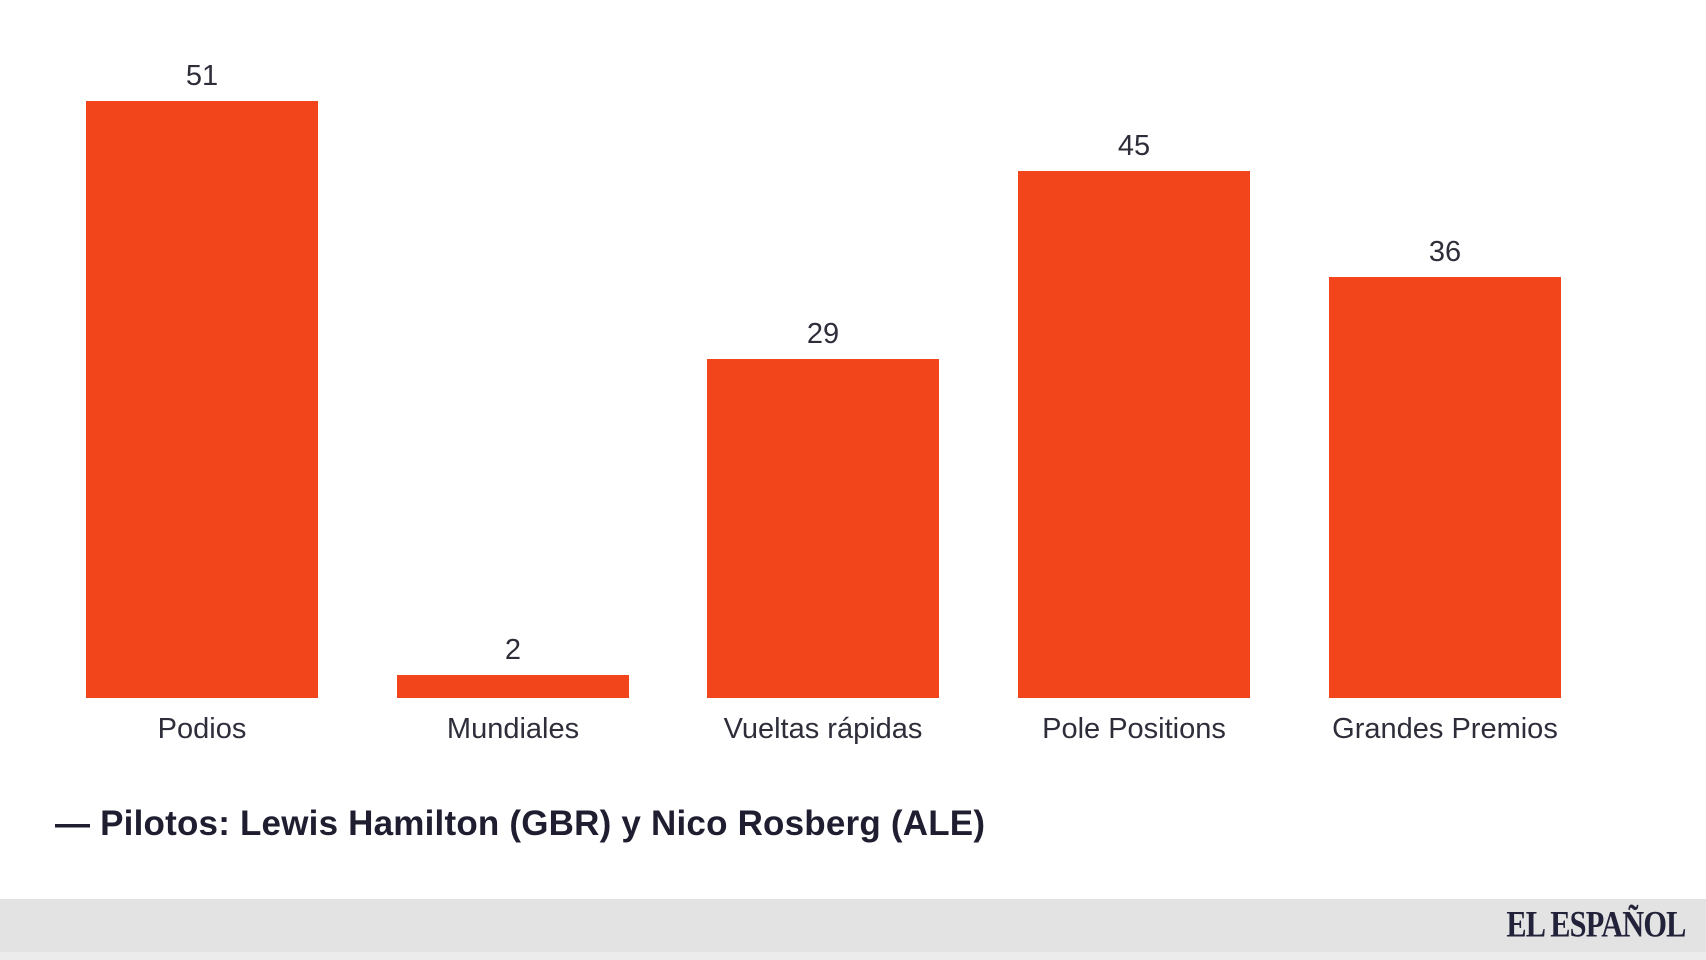 The height and width of the screenshot is (960, 1706). I want to click on el-espanol-logo: EL ESPAÑOL, so click(1596, 925).